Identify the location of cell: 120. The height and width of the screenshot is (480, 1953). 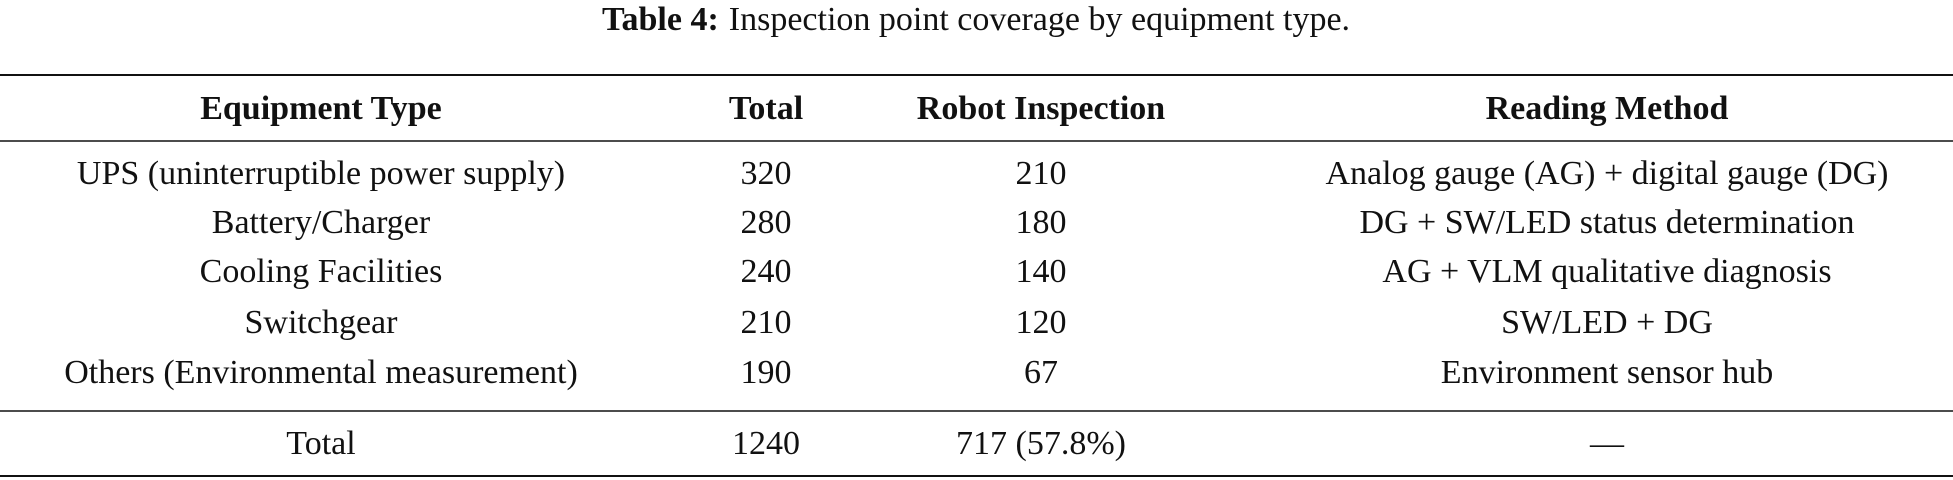
(1041, 322).